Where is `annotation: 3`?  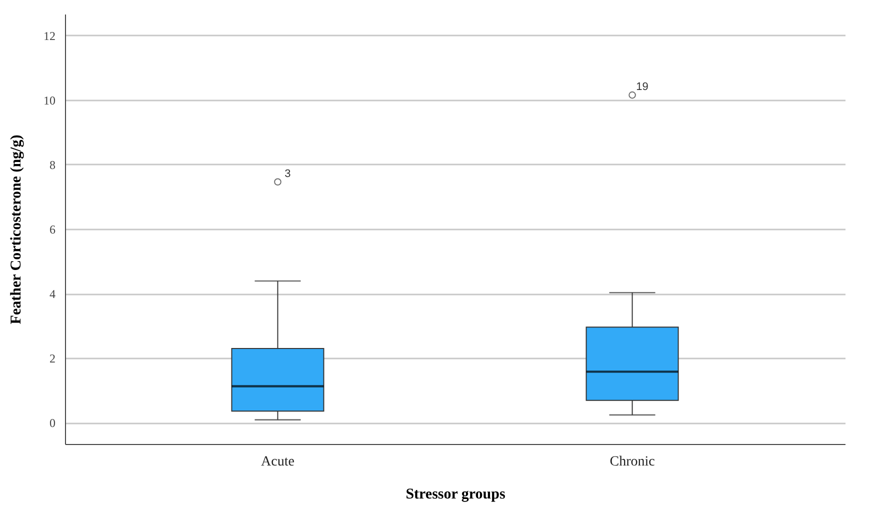
annotation: 3 is located at coordinates (287, 174).